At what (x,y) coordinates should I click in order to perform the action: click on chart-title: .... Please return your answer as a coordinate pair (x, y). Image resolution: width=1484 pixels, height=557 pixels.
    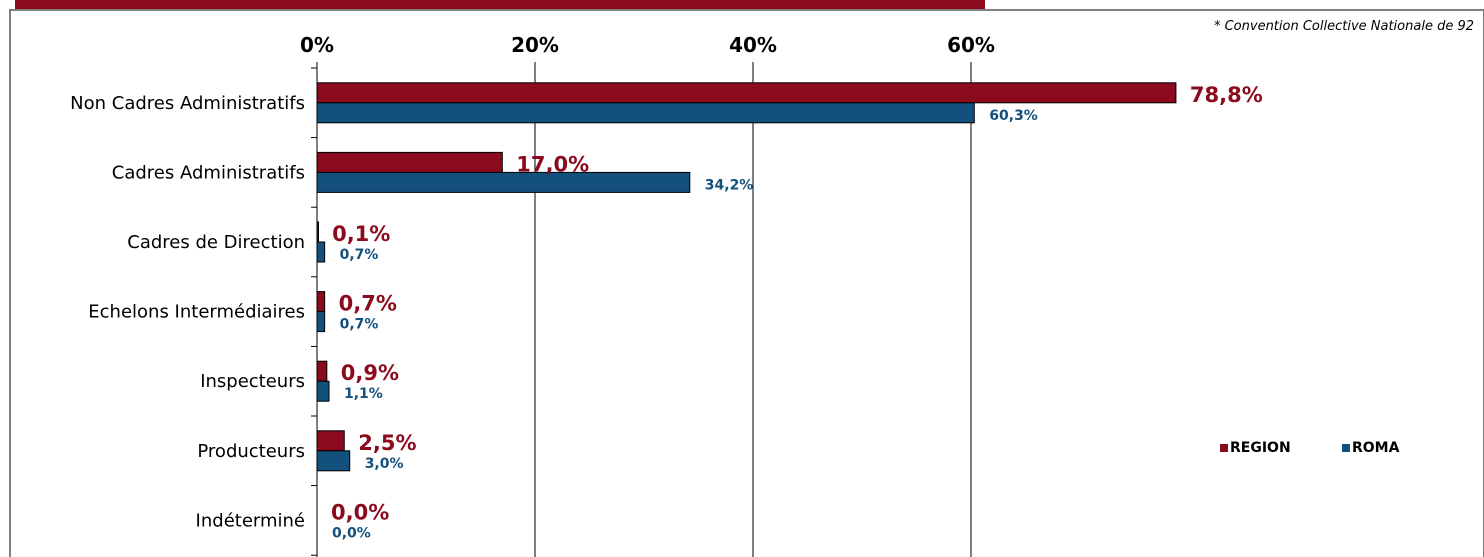
    Looking at the image, I should click on (713, 3).